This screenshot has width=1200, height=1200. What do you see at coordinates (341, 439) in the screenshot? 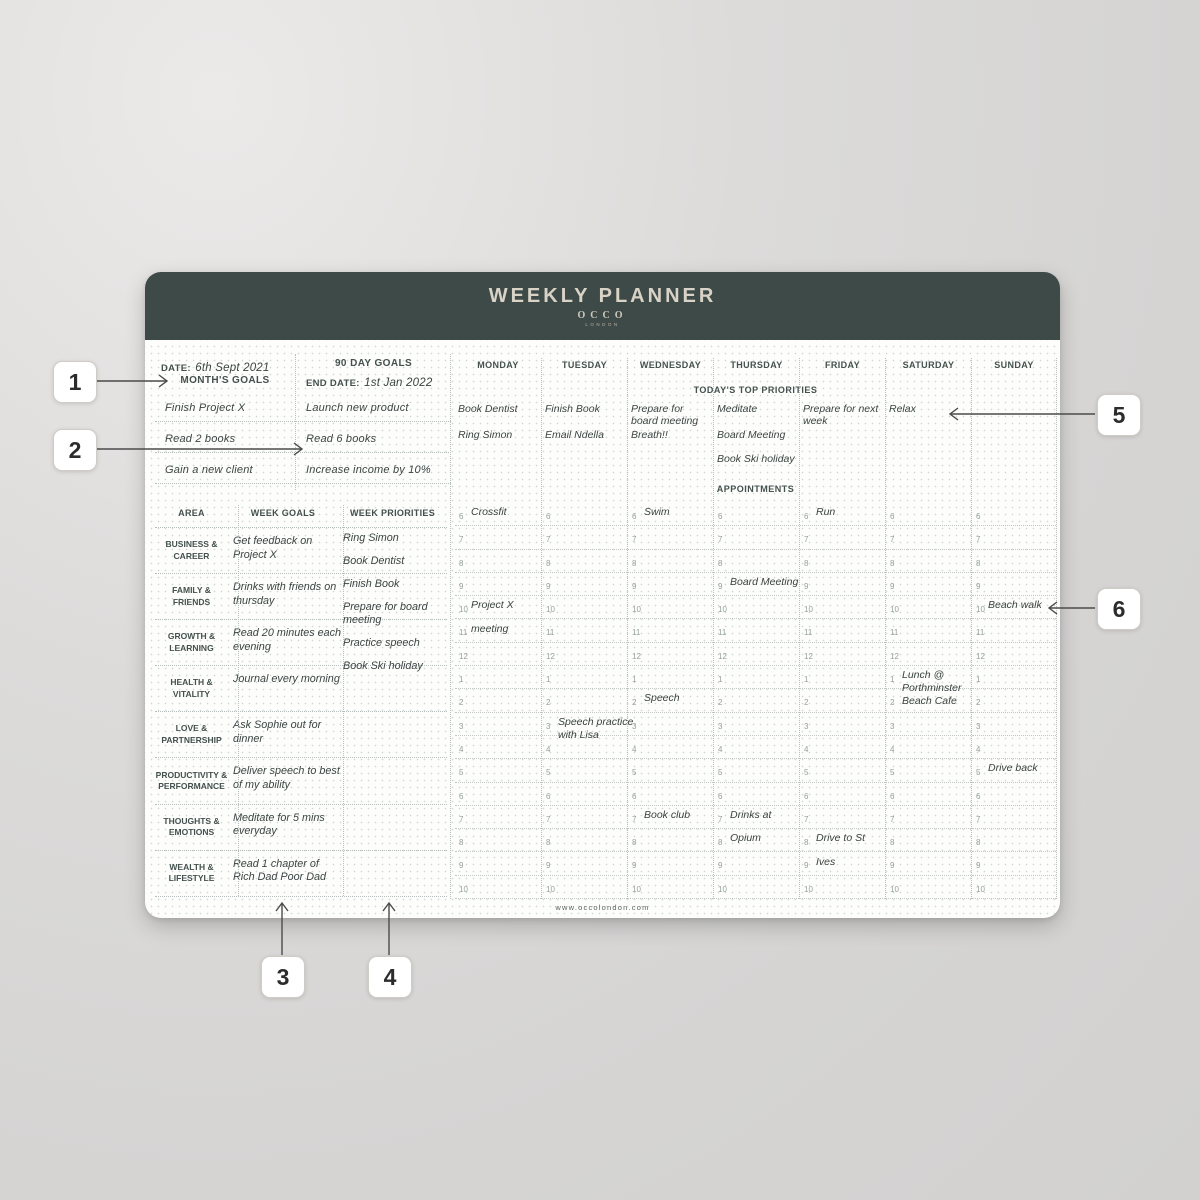
I see `ninety-day-goal-text: Read 6 books` at bounding box center [341, 439].